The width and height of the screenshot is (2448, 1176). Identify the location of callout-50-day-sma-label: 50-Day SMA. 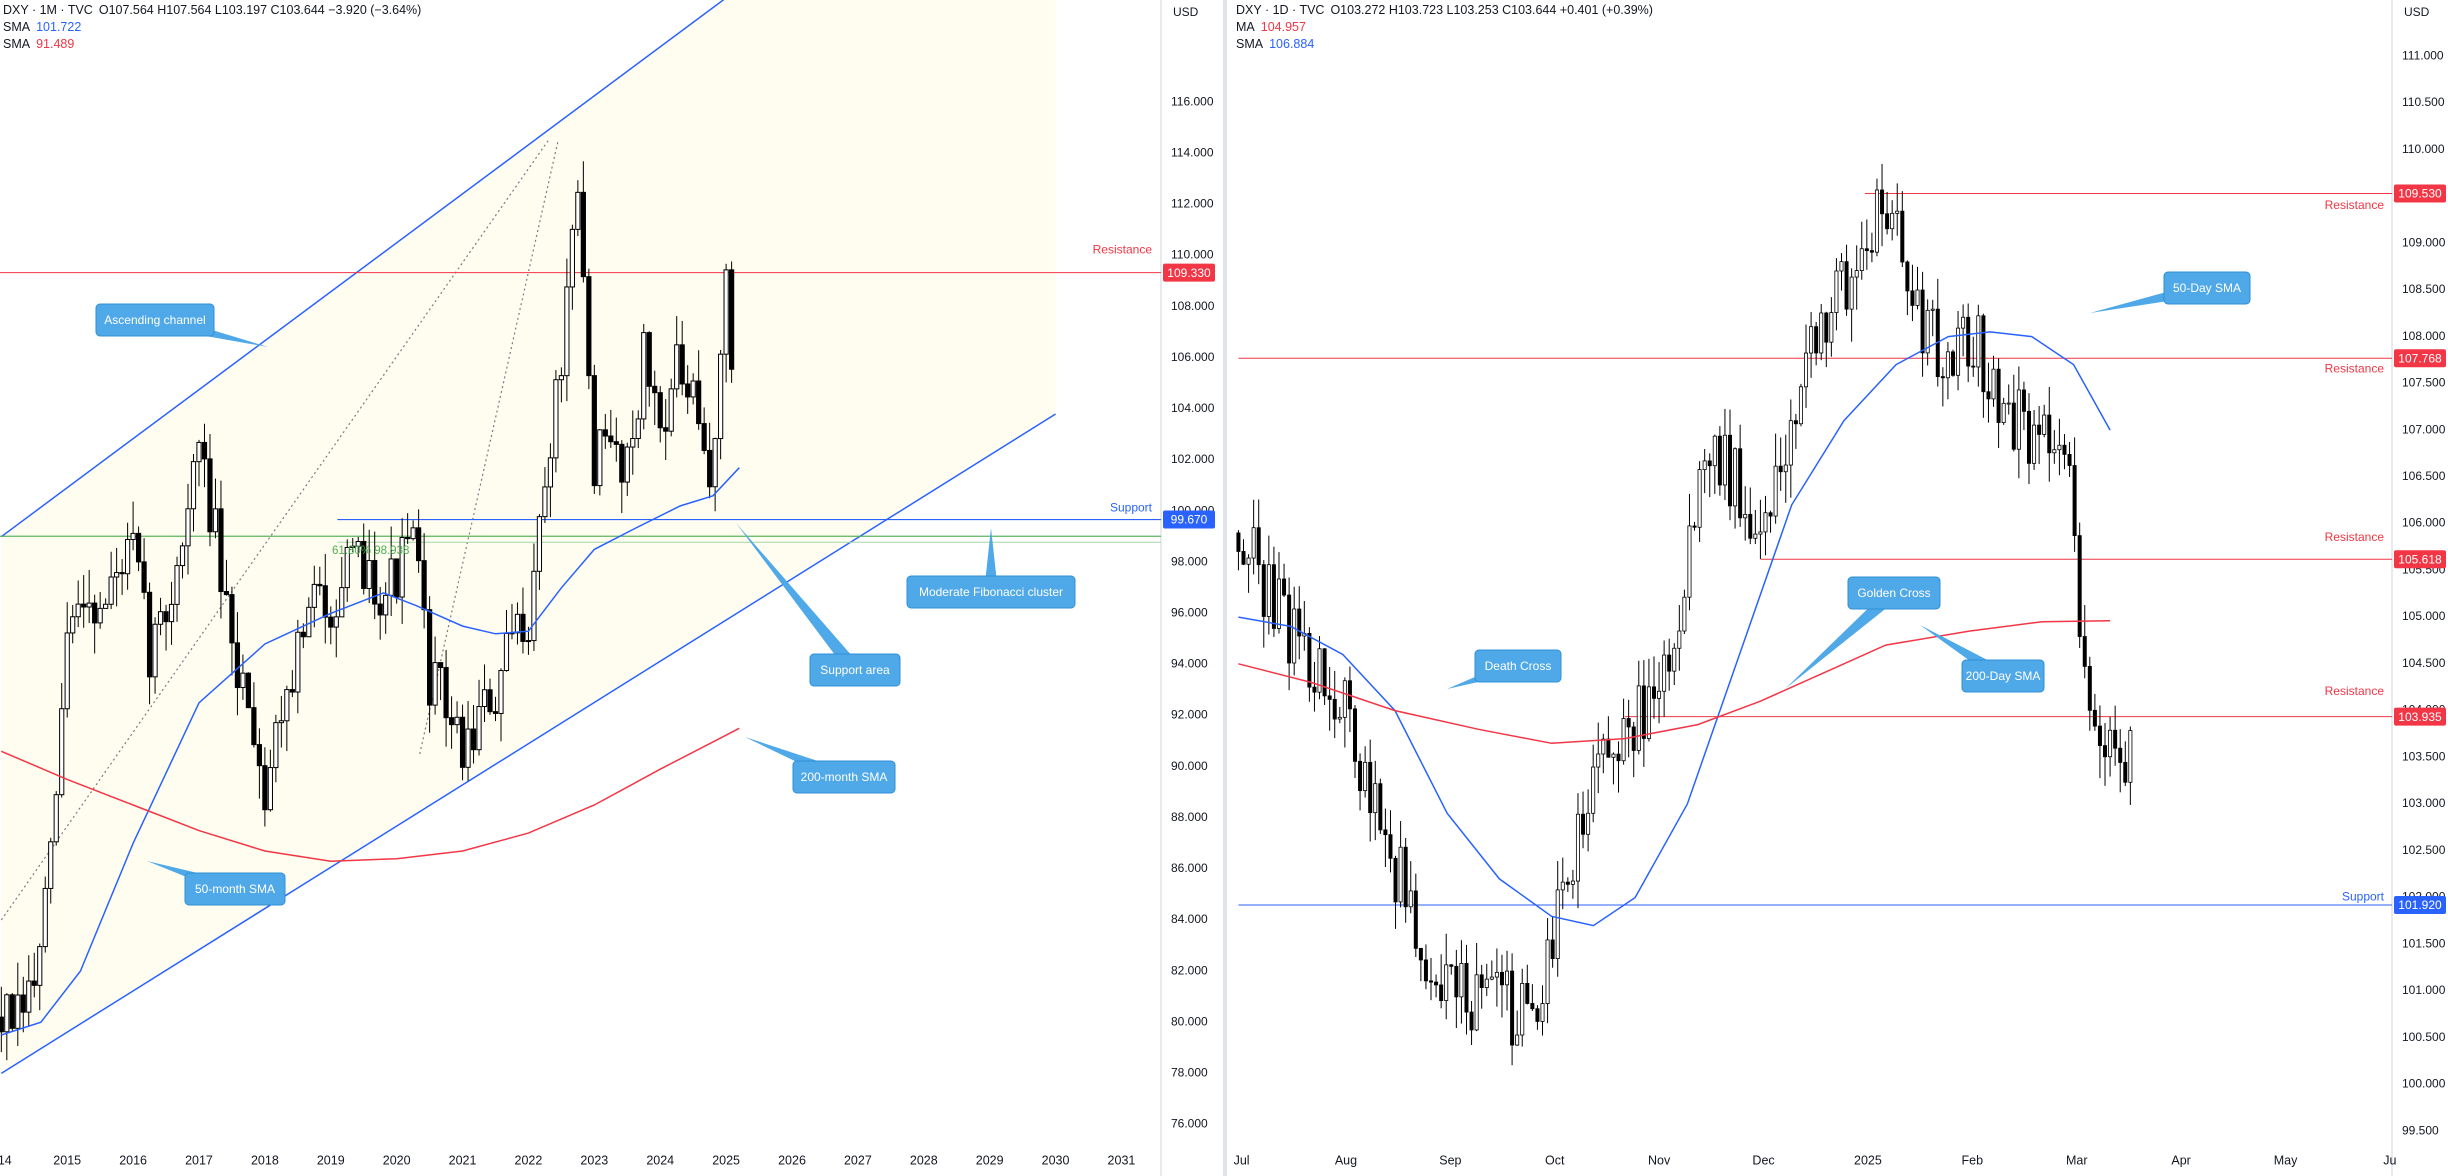
(2207, 288).